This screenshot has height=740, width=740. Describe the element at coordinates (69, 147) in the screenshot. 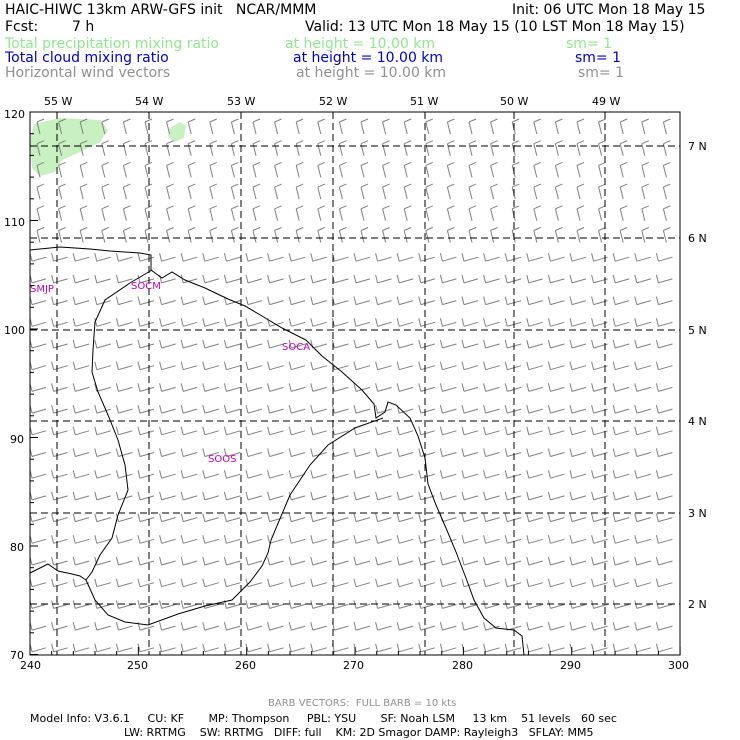

I see `precip-area-nw` at that location.